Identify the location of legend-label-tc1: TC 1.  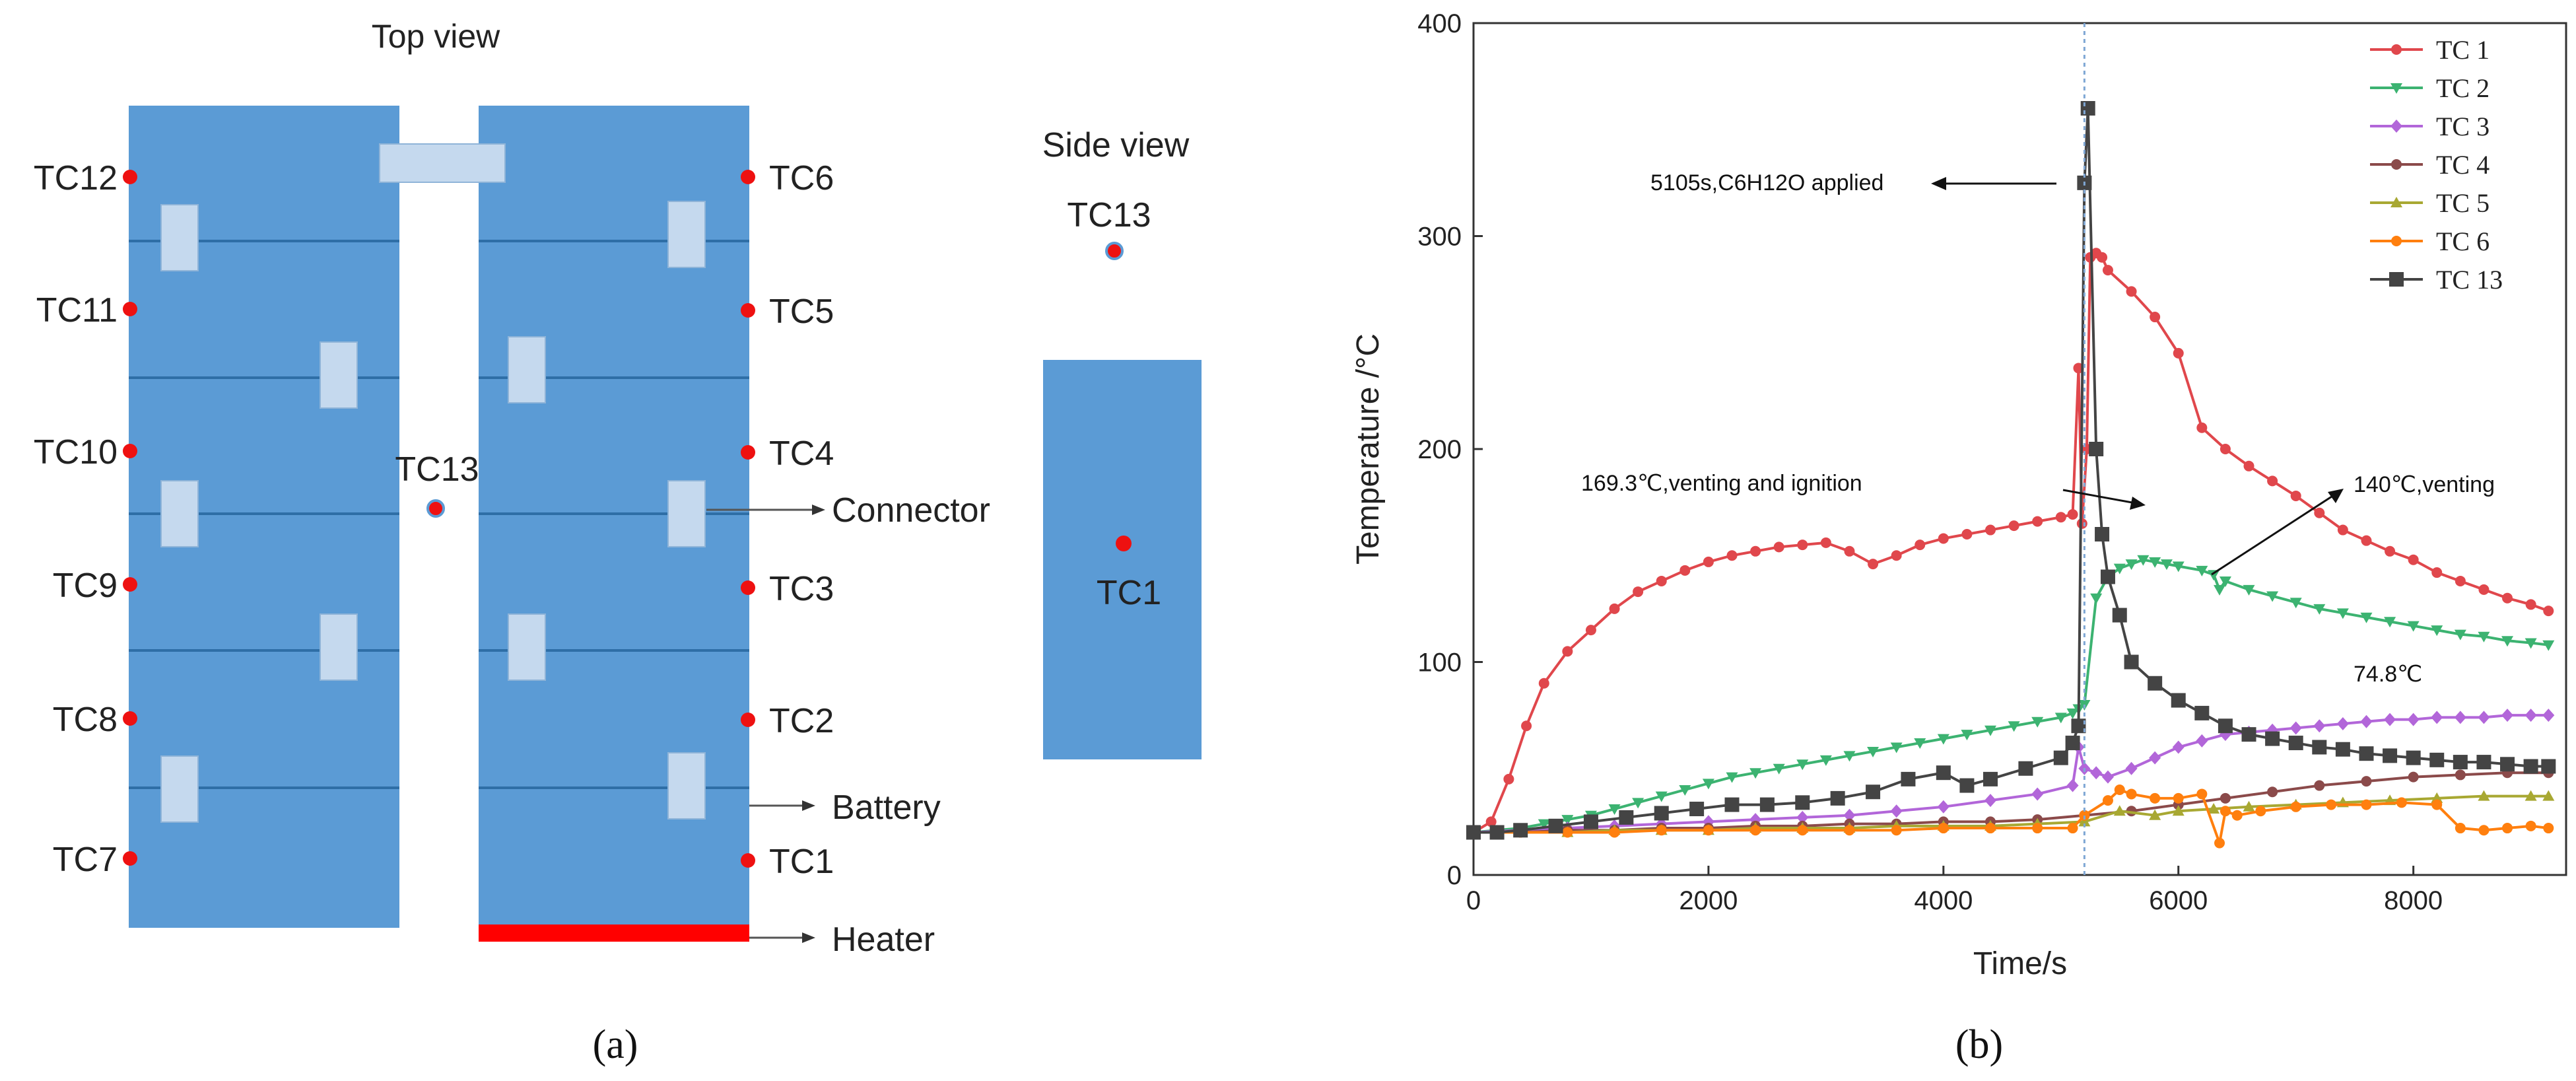
(2463, 50).